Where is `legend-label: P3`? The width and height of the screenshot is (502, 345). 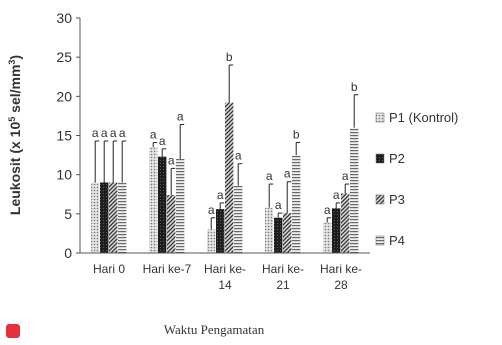 legend-label: P3 is located at coordinates (397, 199).